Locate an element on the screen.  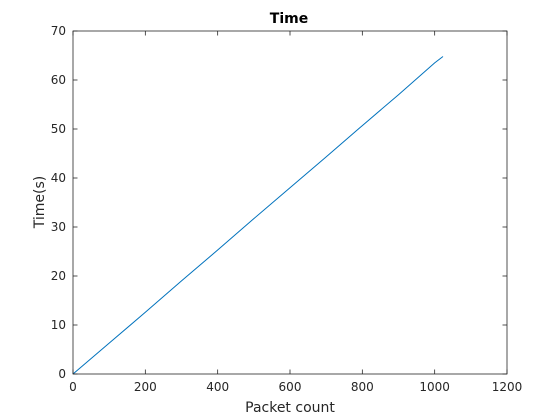
y-tick-label-2: 20 is located at coordinates (58, 276).